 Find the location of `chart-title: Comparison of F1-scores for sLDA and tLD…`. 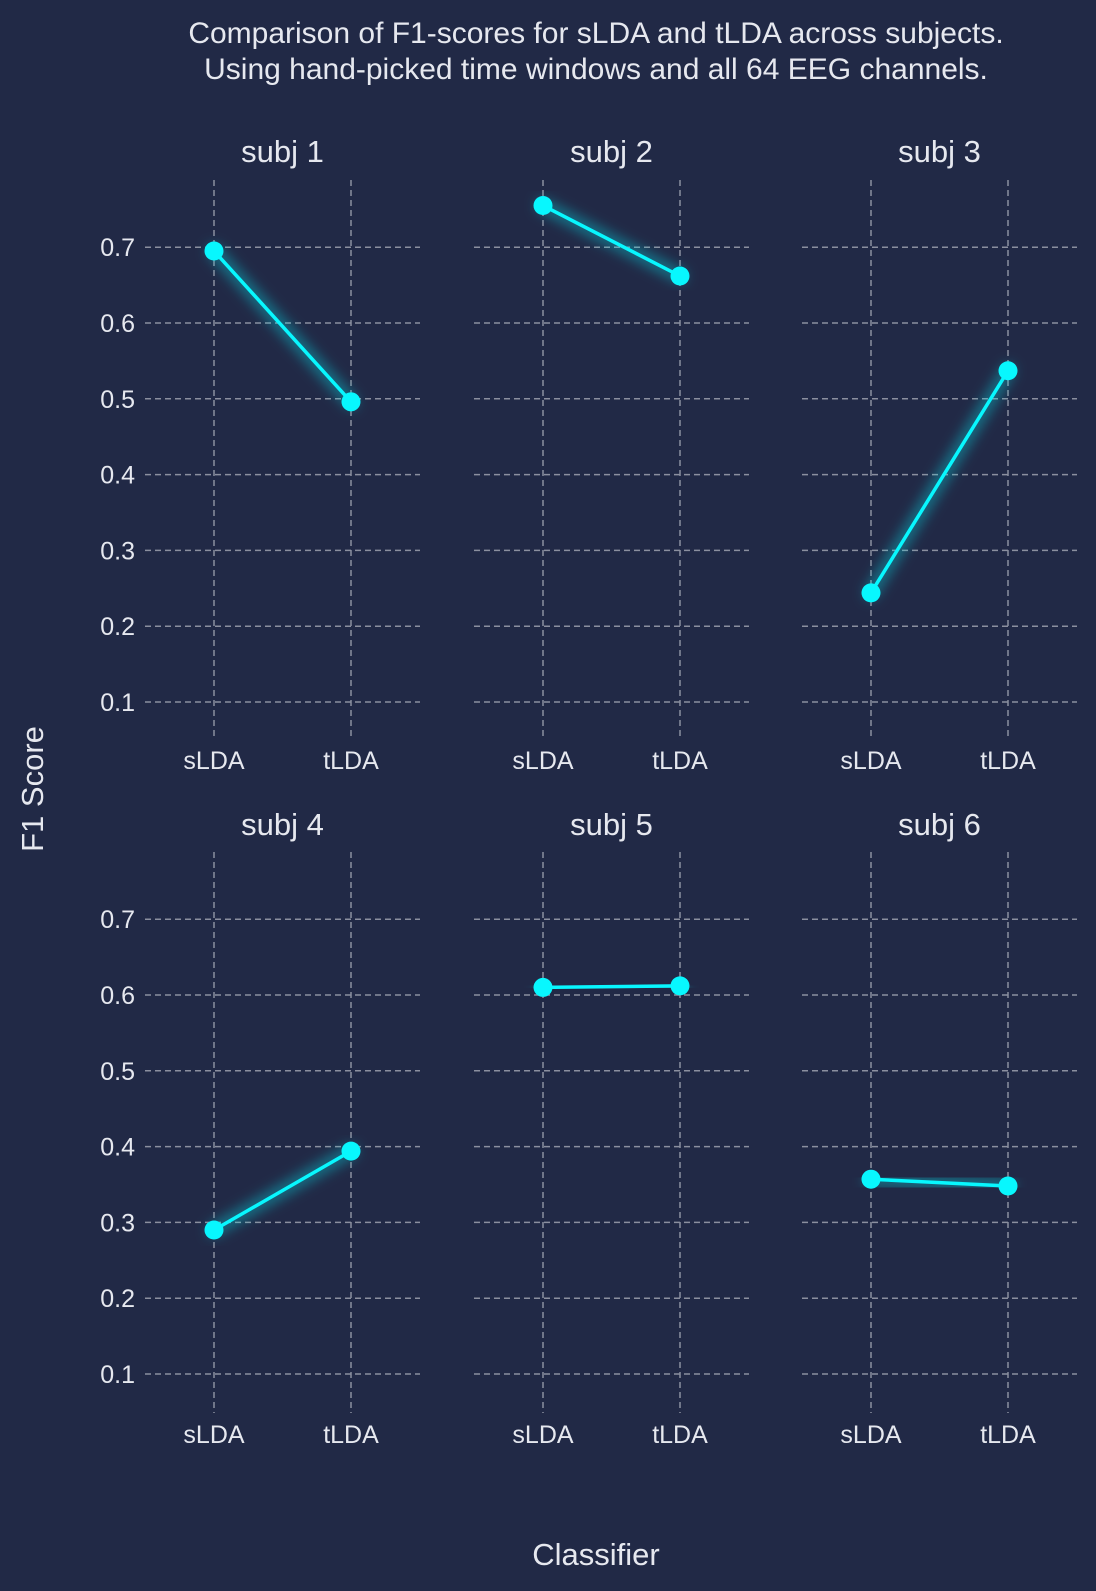

chart-title: Comparison of F1-scores for sLDA and tLD… is located at coordinates (595, 33).